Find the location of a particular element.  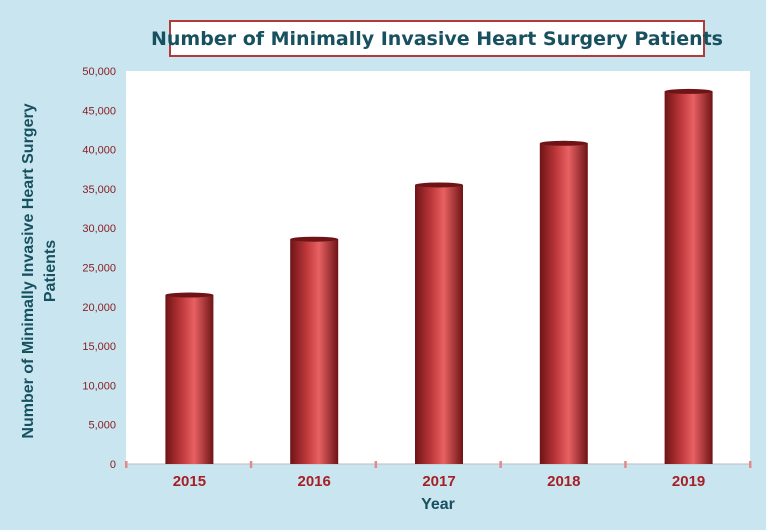

x-tick-label: 2017 is located at coordinates (438, 481).